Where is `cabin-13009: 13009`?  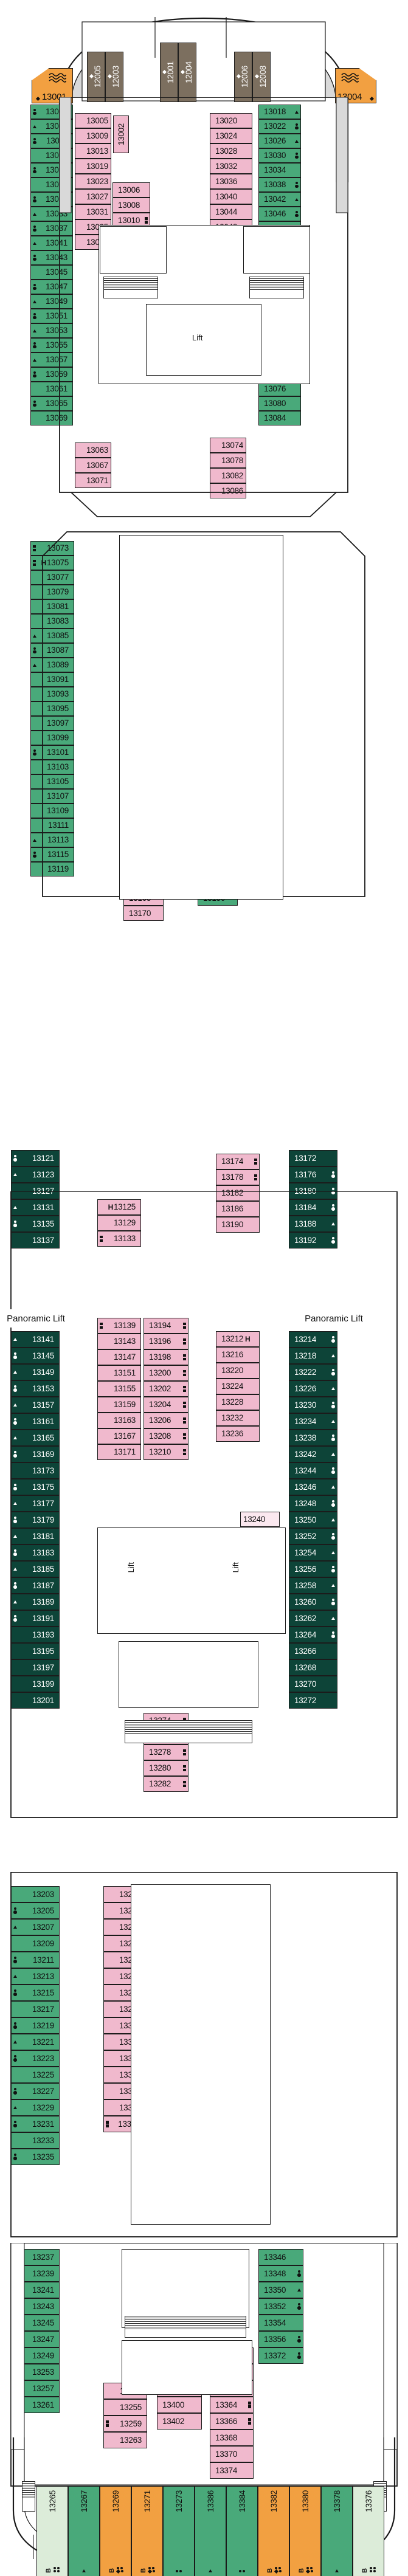
cabin-13009: 13009 is located at coordinates (93, 135).